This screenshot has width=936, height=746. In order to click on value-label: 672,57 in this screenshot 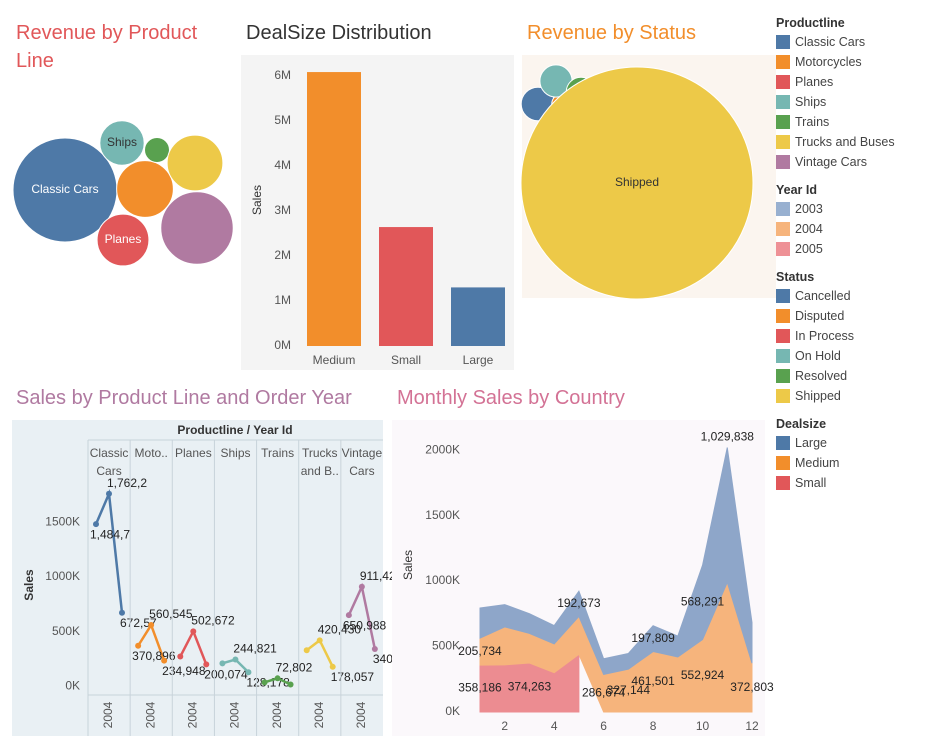, I will do `click(138, 623)`.